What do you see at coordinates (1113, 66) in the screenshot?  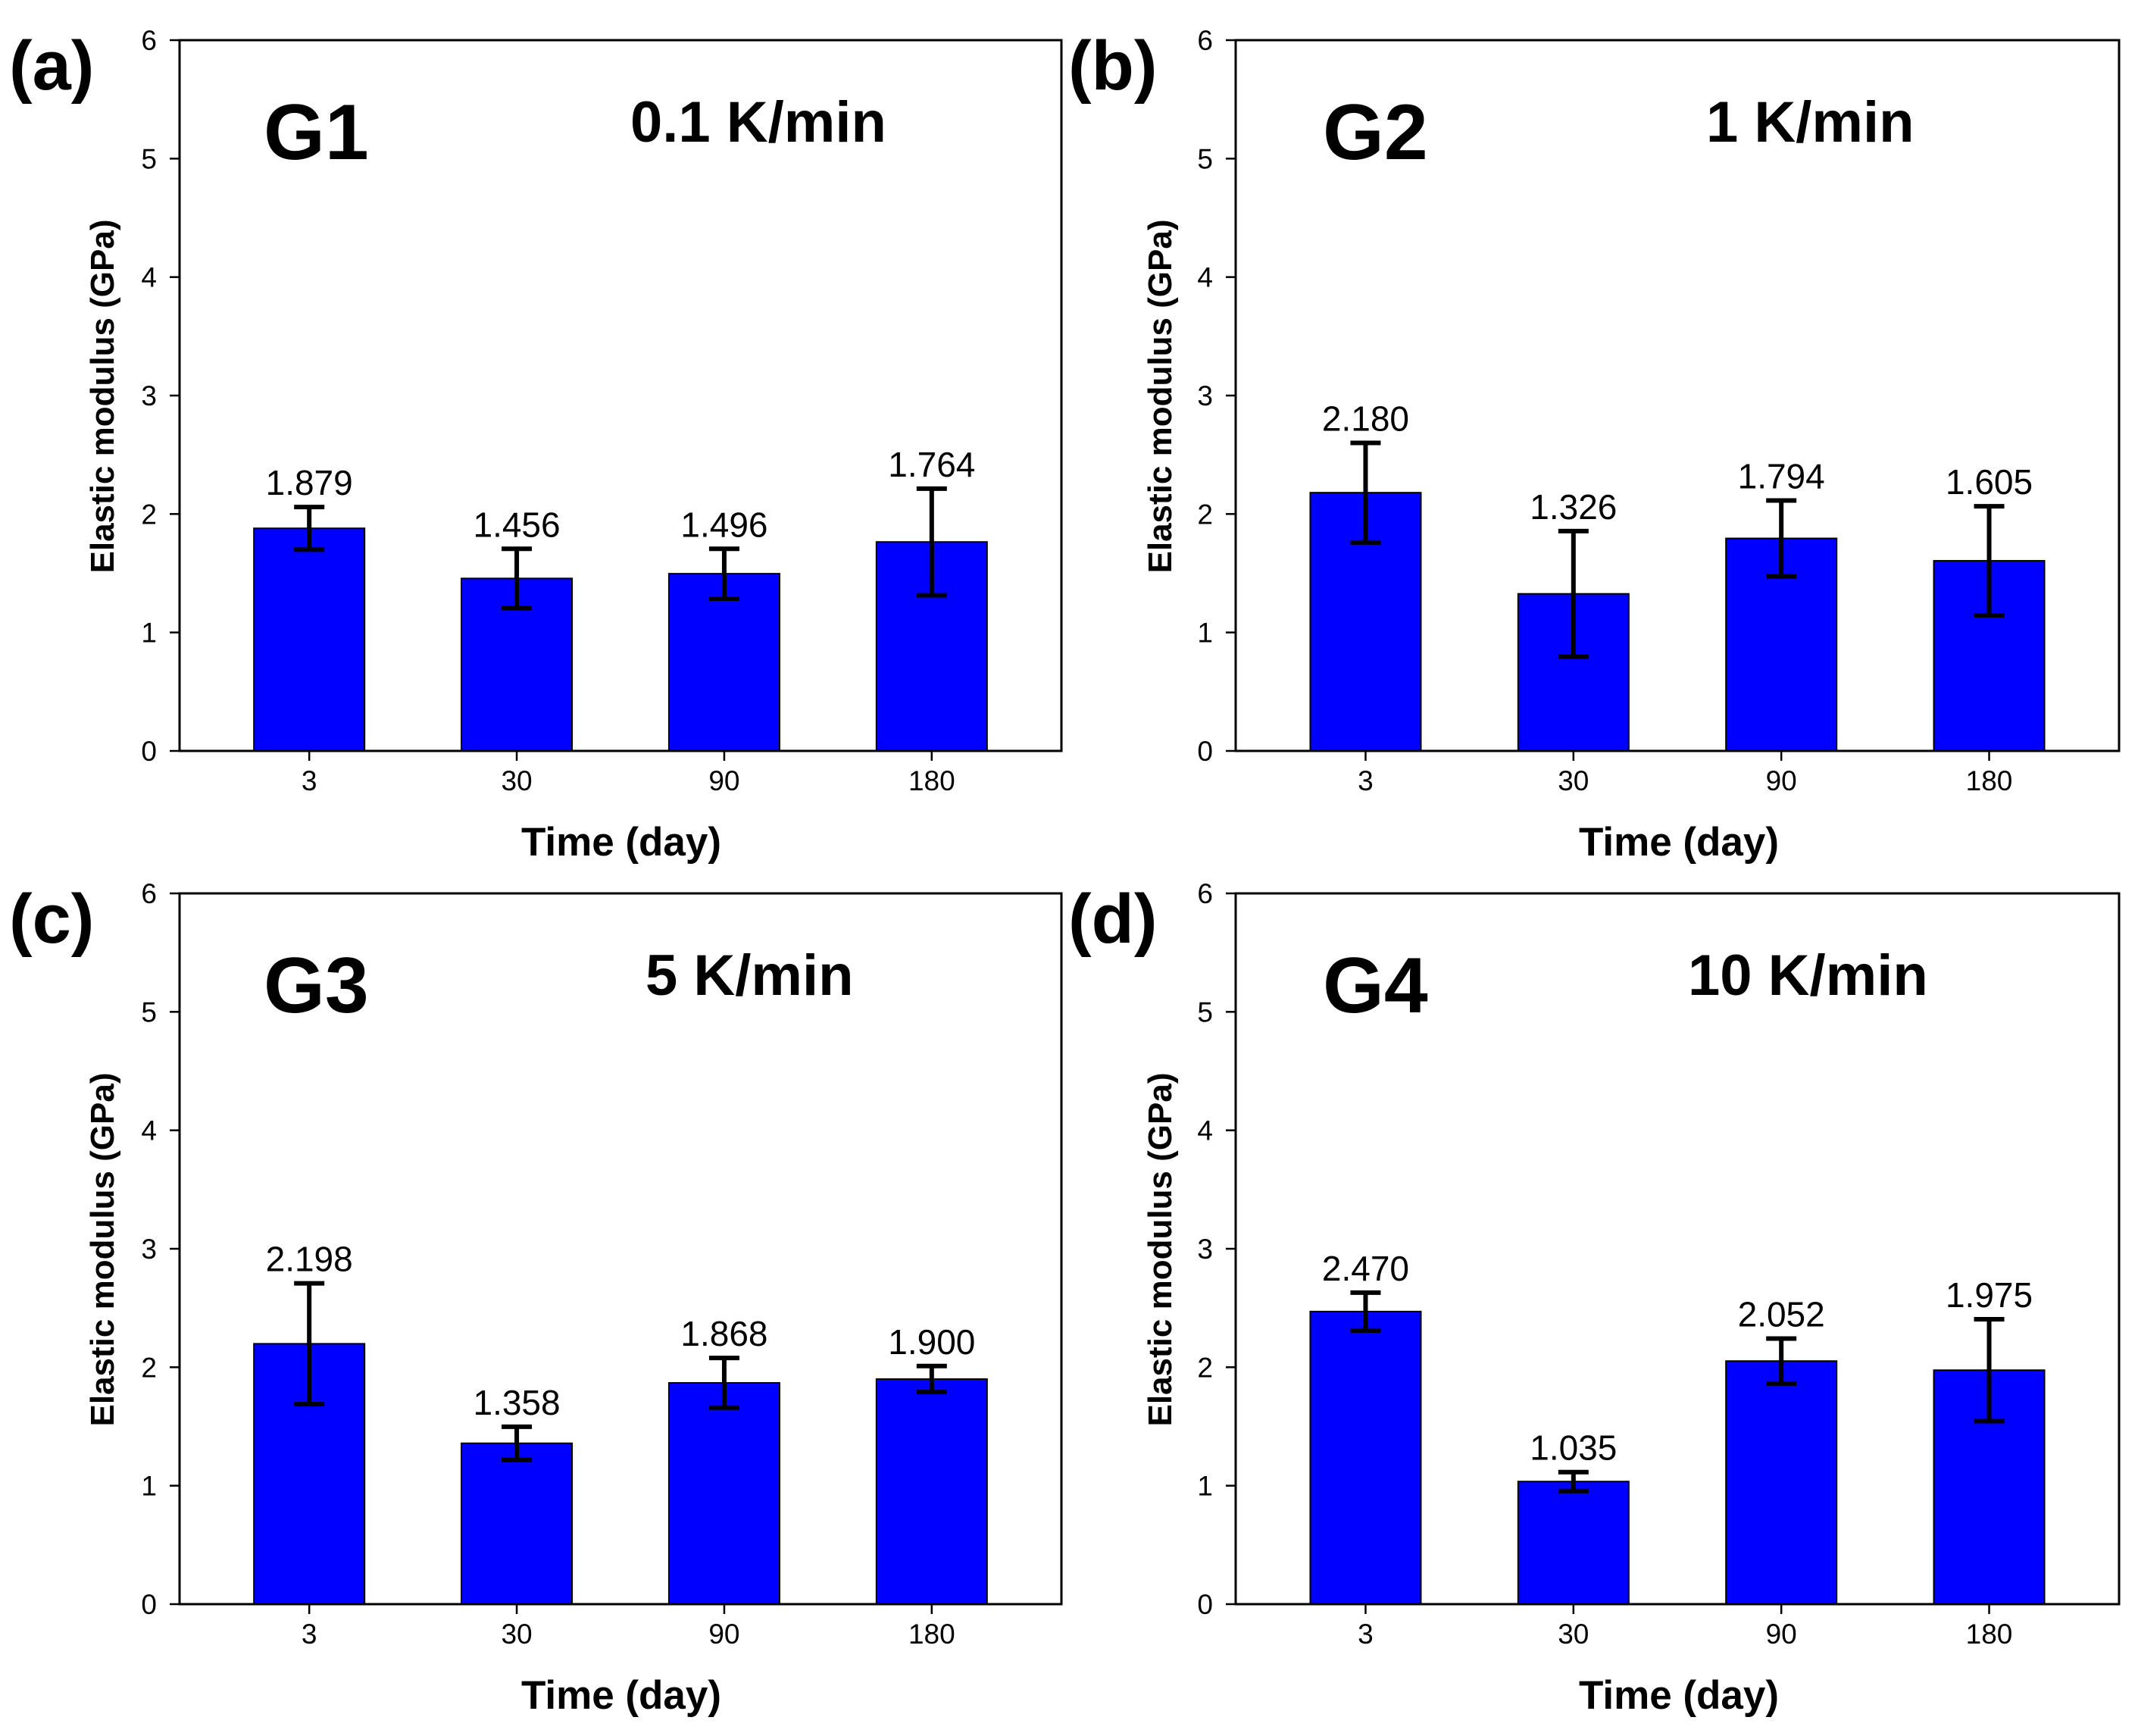 I see `panel-letter: (b)` at bounding box center [1113, 66].